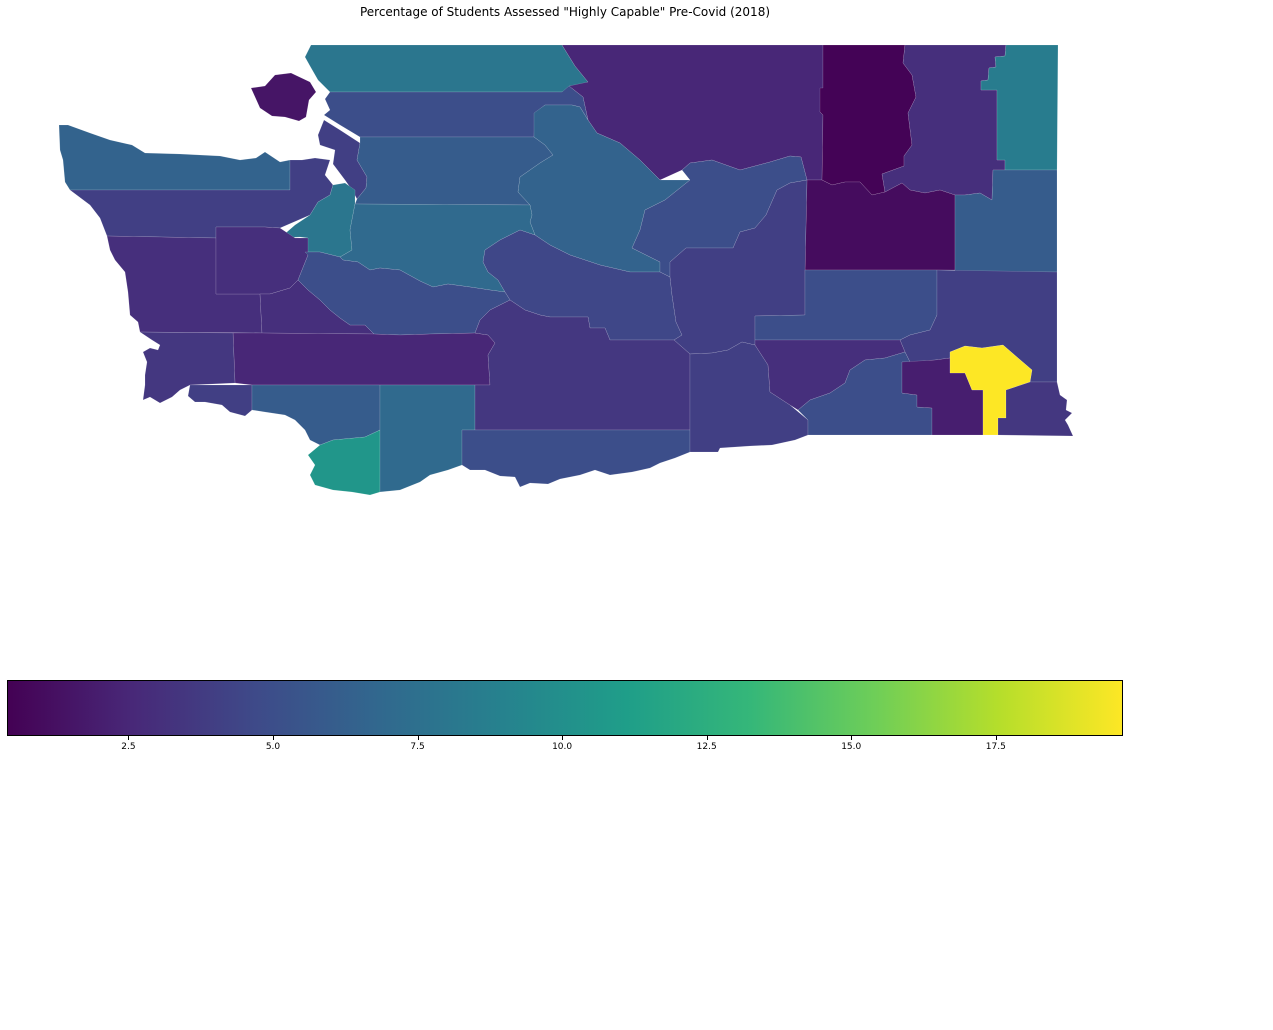  I want to click on county-skamania, so click(427, 438).